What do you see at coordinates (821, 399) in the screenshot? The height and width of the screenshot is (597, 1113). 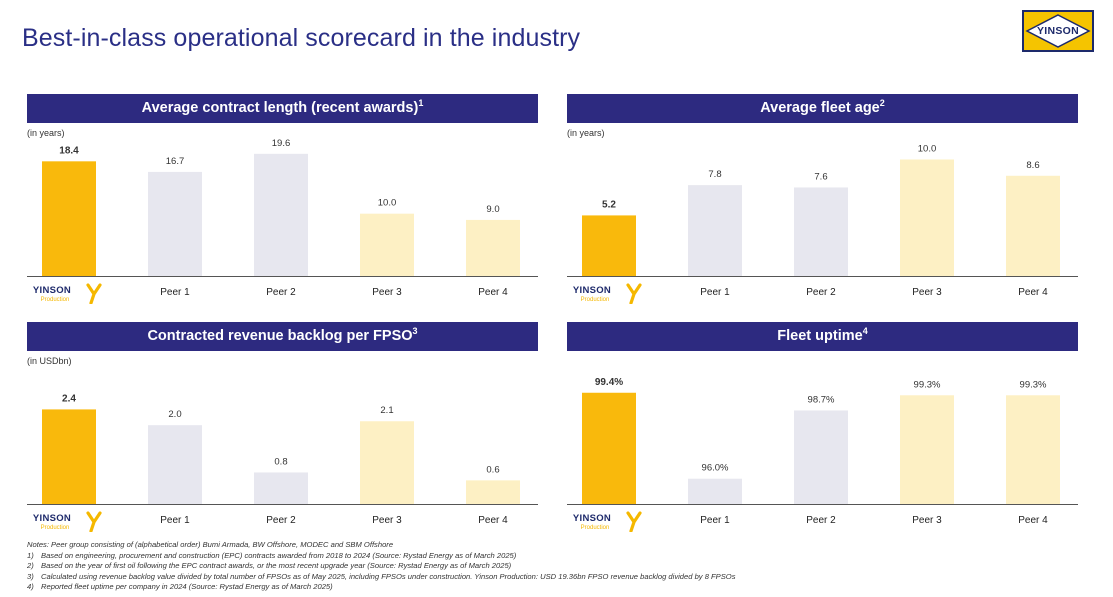 I see `data-label: 98.7%` at bounding box center [821, 399].